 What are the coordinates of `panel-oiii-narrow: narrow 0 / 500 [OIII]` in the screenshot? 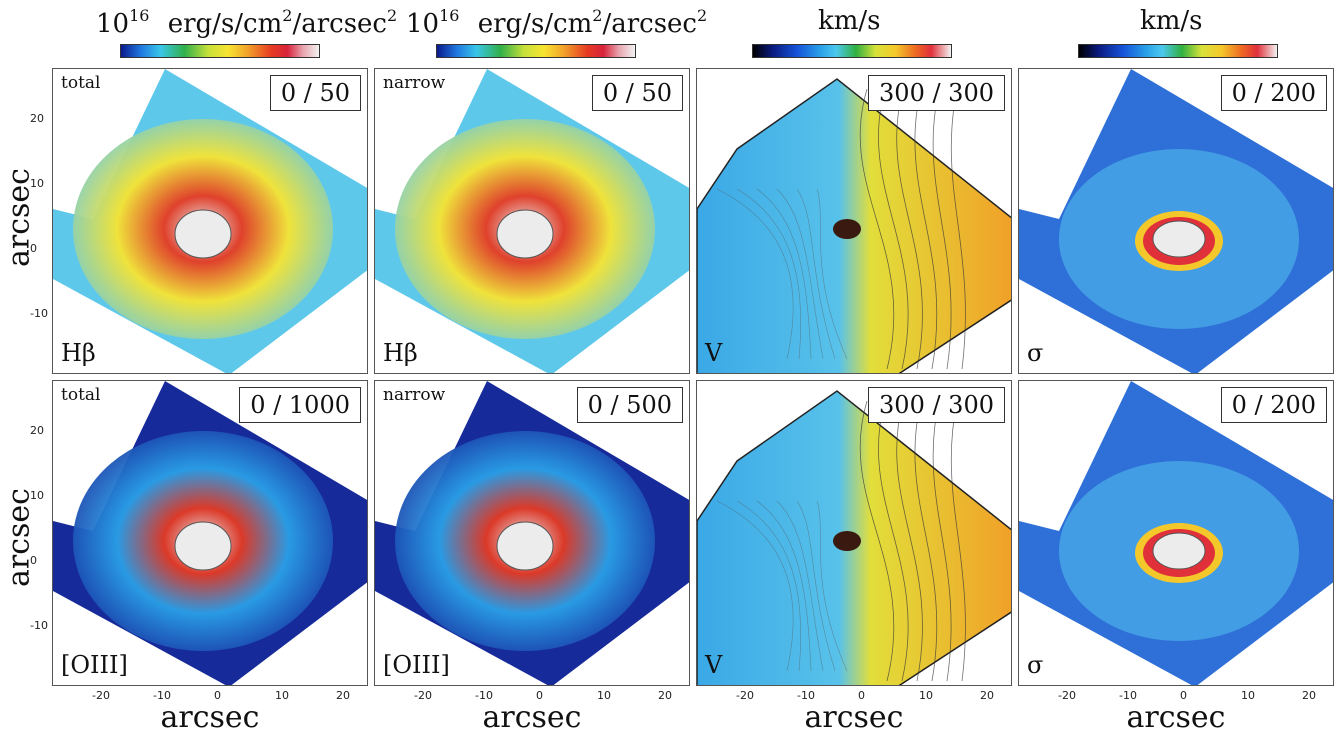 It's located at (532, 533).